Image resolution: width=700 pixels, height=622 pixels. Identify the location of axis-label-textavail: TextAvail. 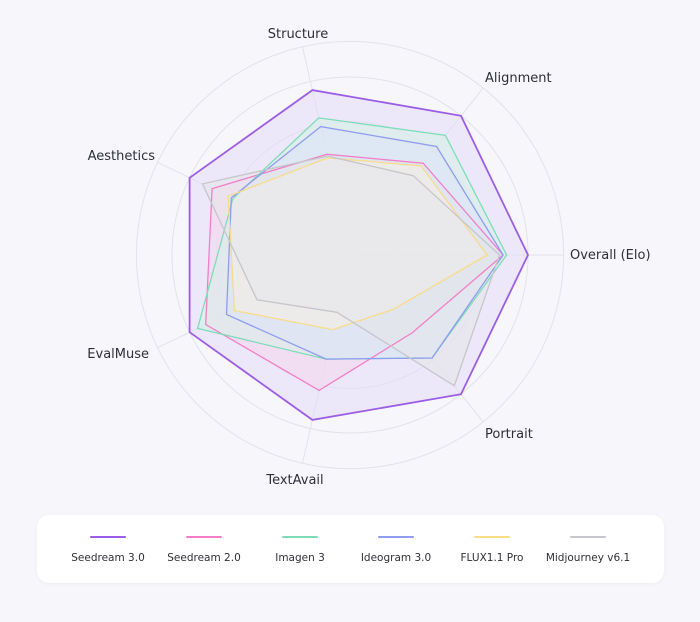
(294, 480).